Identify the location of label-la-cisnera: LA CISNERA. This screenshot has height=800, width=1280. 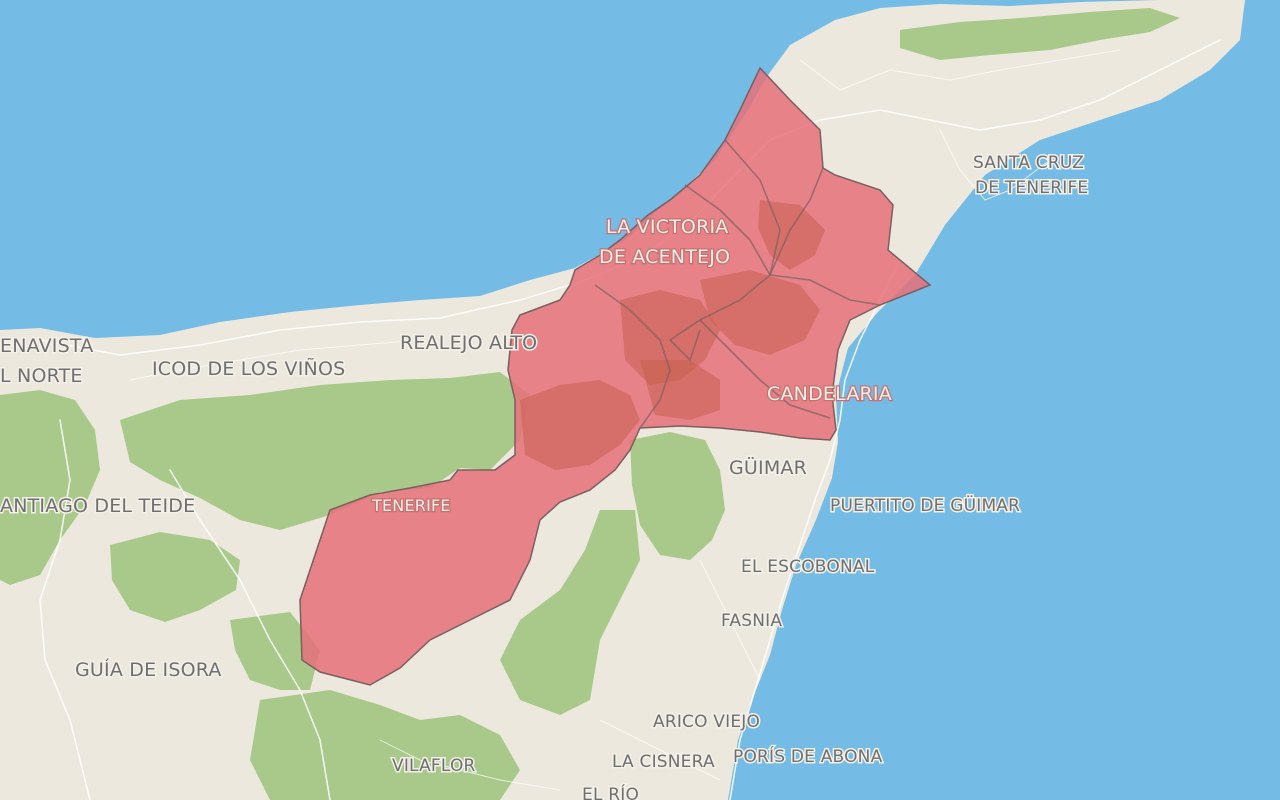
(663, 762).